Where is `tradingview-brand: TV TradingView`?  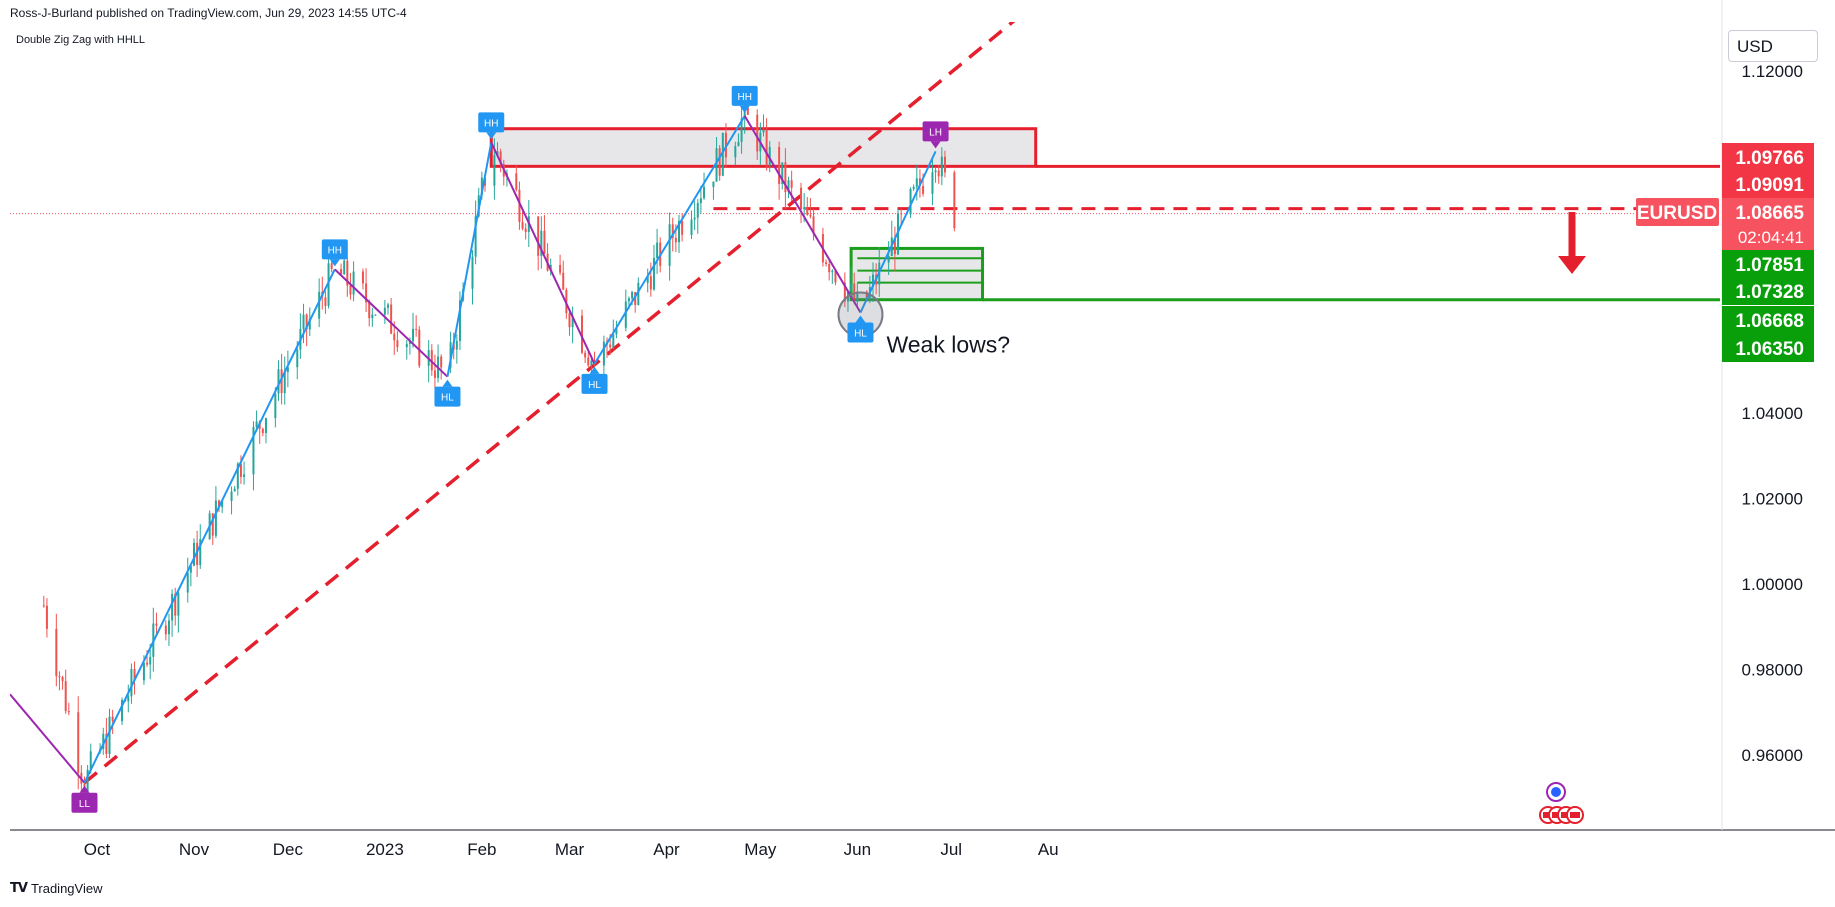
tradingview-brand: TV TradingView is located at coordinates (56, 888).